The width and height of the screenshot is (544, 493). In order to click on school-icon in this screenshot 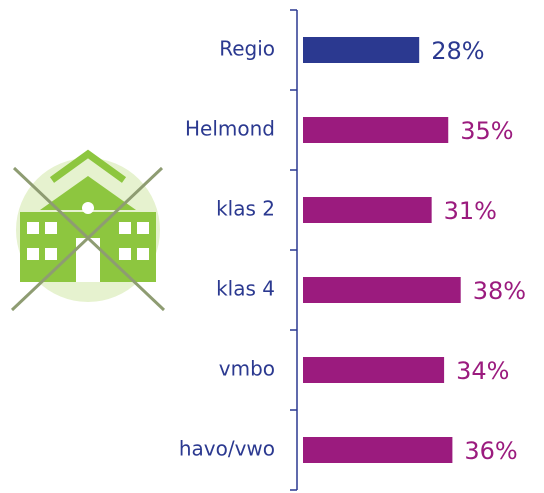, I will do `click(88, 230)`.